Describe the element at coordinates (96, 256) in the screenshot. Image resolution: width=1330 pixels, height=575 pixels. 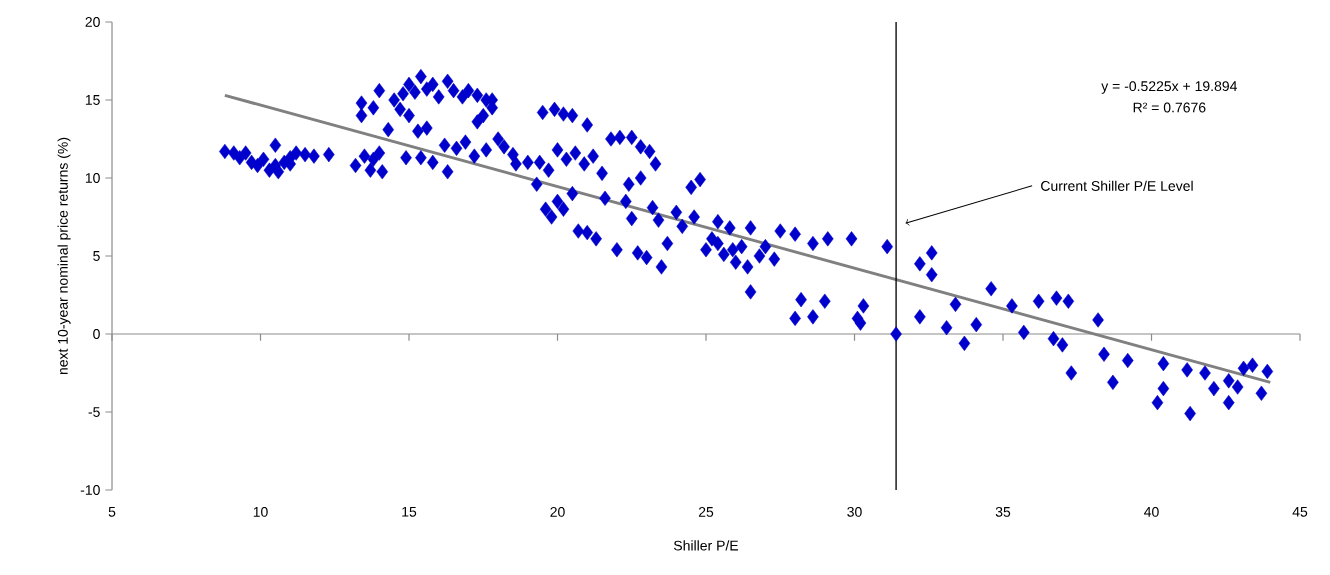
I see `y-tick-label: 5` at that location.